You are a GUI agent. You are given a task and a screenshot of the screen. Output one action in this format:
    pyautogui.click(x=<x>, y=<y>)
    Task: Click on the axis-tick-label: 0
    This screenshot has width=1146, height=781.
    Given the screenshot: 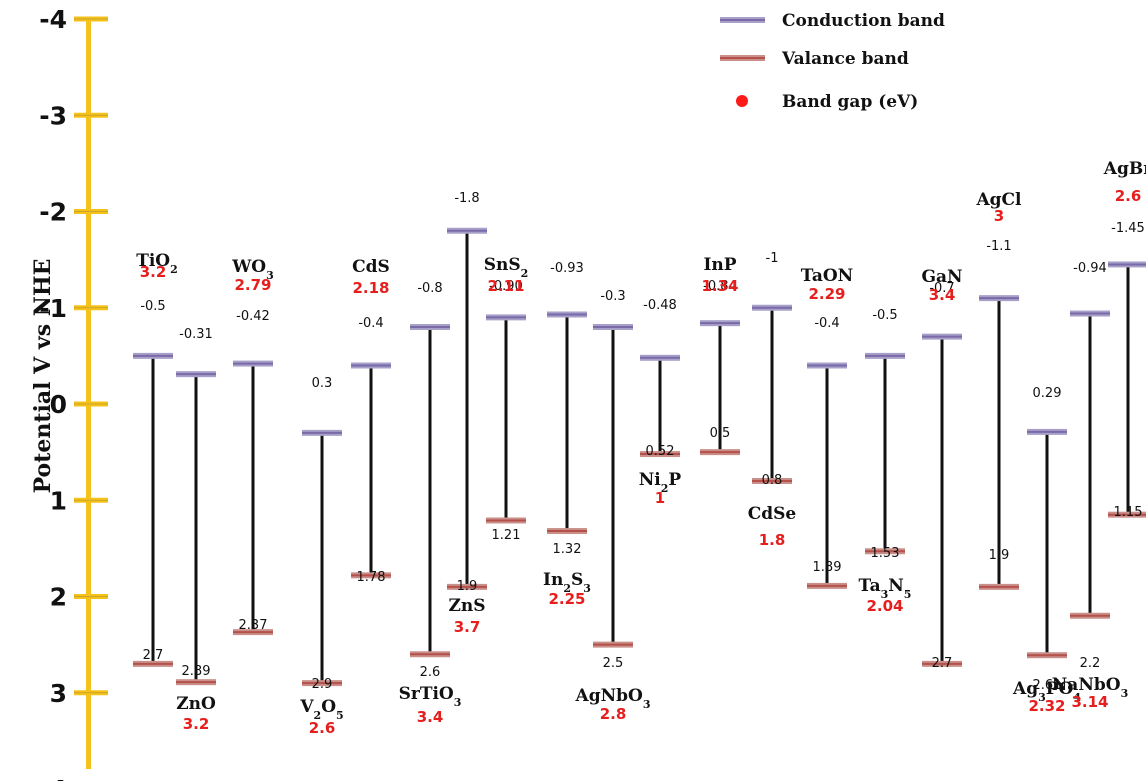 What is the action you would take?
    pyautogui.click(x=58, y=404)
    